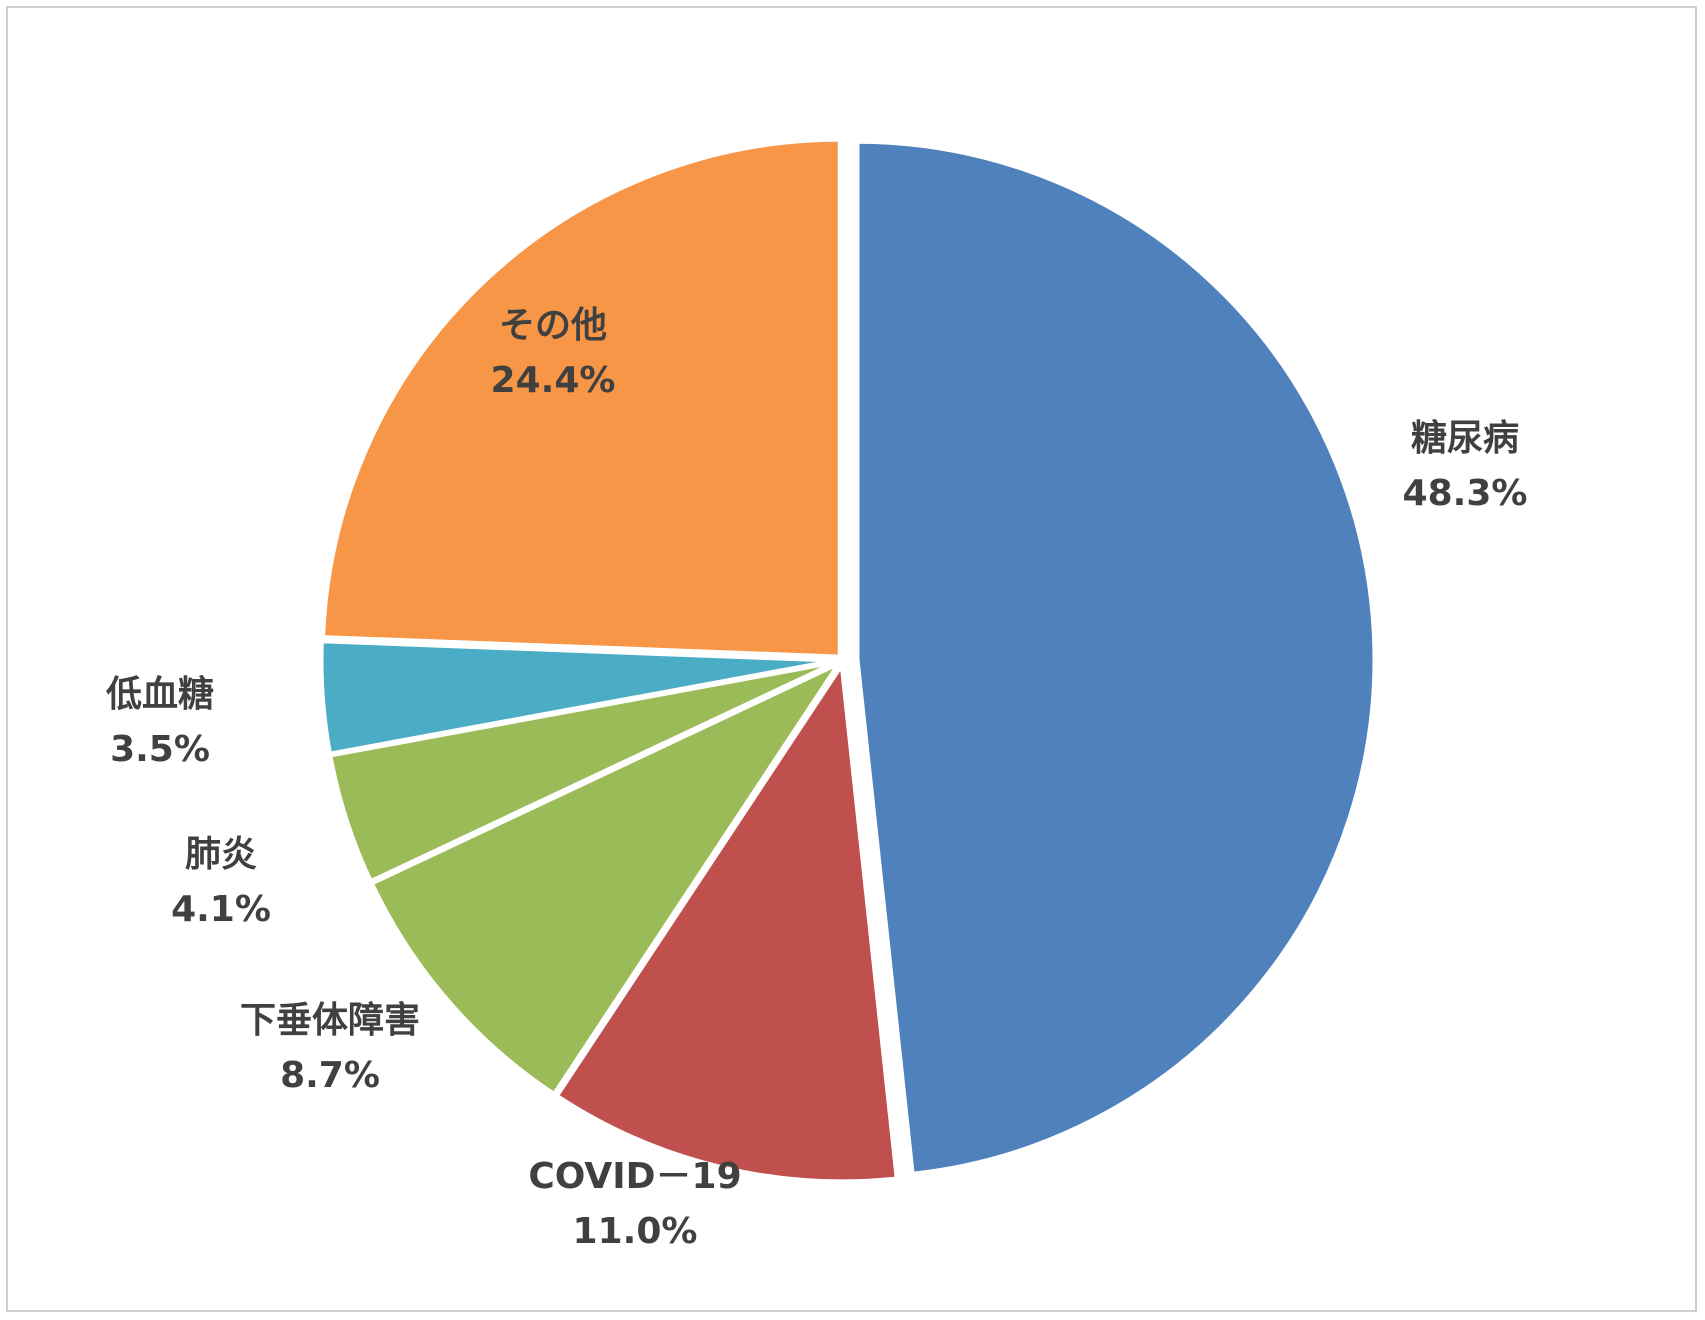  I want to click on slice-value-diabetes: 48.3%, so click(1465, 493).